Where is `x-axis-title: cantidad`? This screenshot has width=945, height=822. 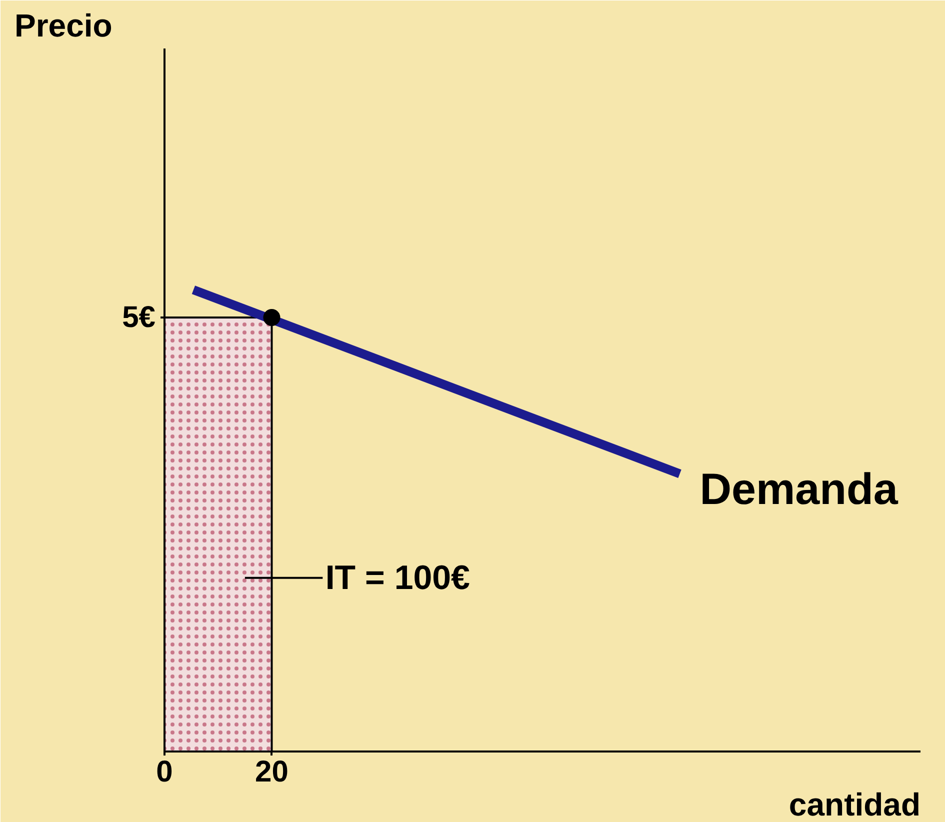
x-axis-title: cantidad is located at coordinates (854, 804).